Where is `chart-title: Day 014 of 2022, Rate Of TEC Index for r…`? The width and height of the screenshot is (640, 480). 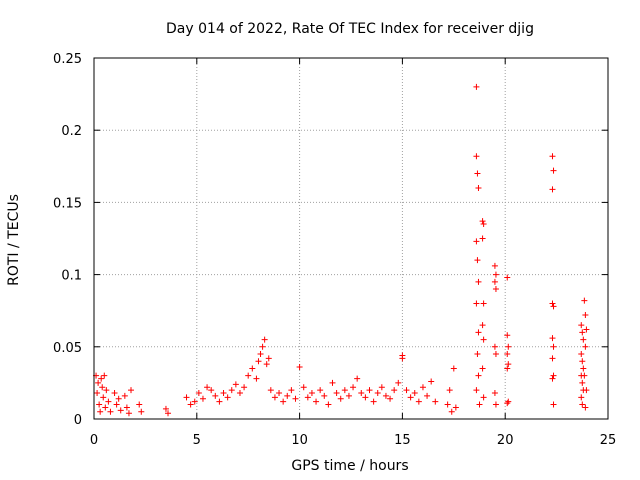 chart-title: Day 014 of 2022, Rate Of TEC Index for r… is located at coordinates (350, 29).